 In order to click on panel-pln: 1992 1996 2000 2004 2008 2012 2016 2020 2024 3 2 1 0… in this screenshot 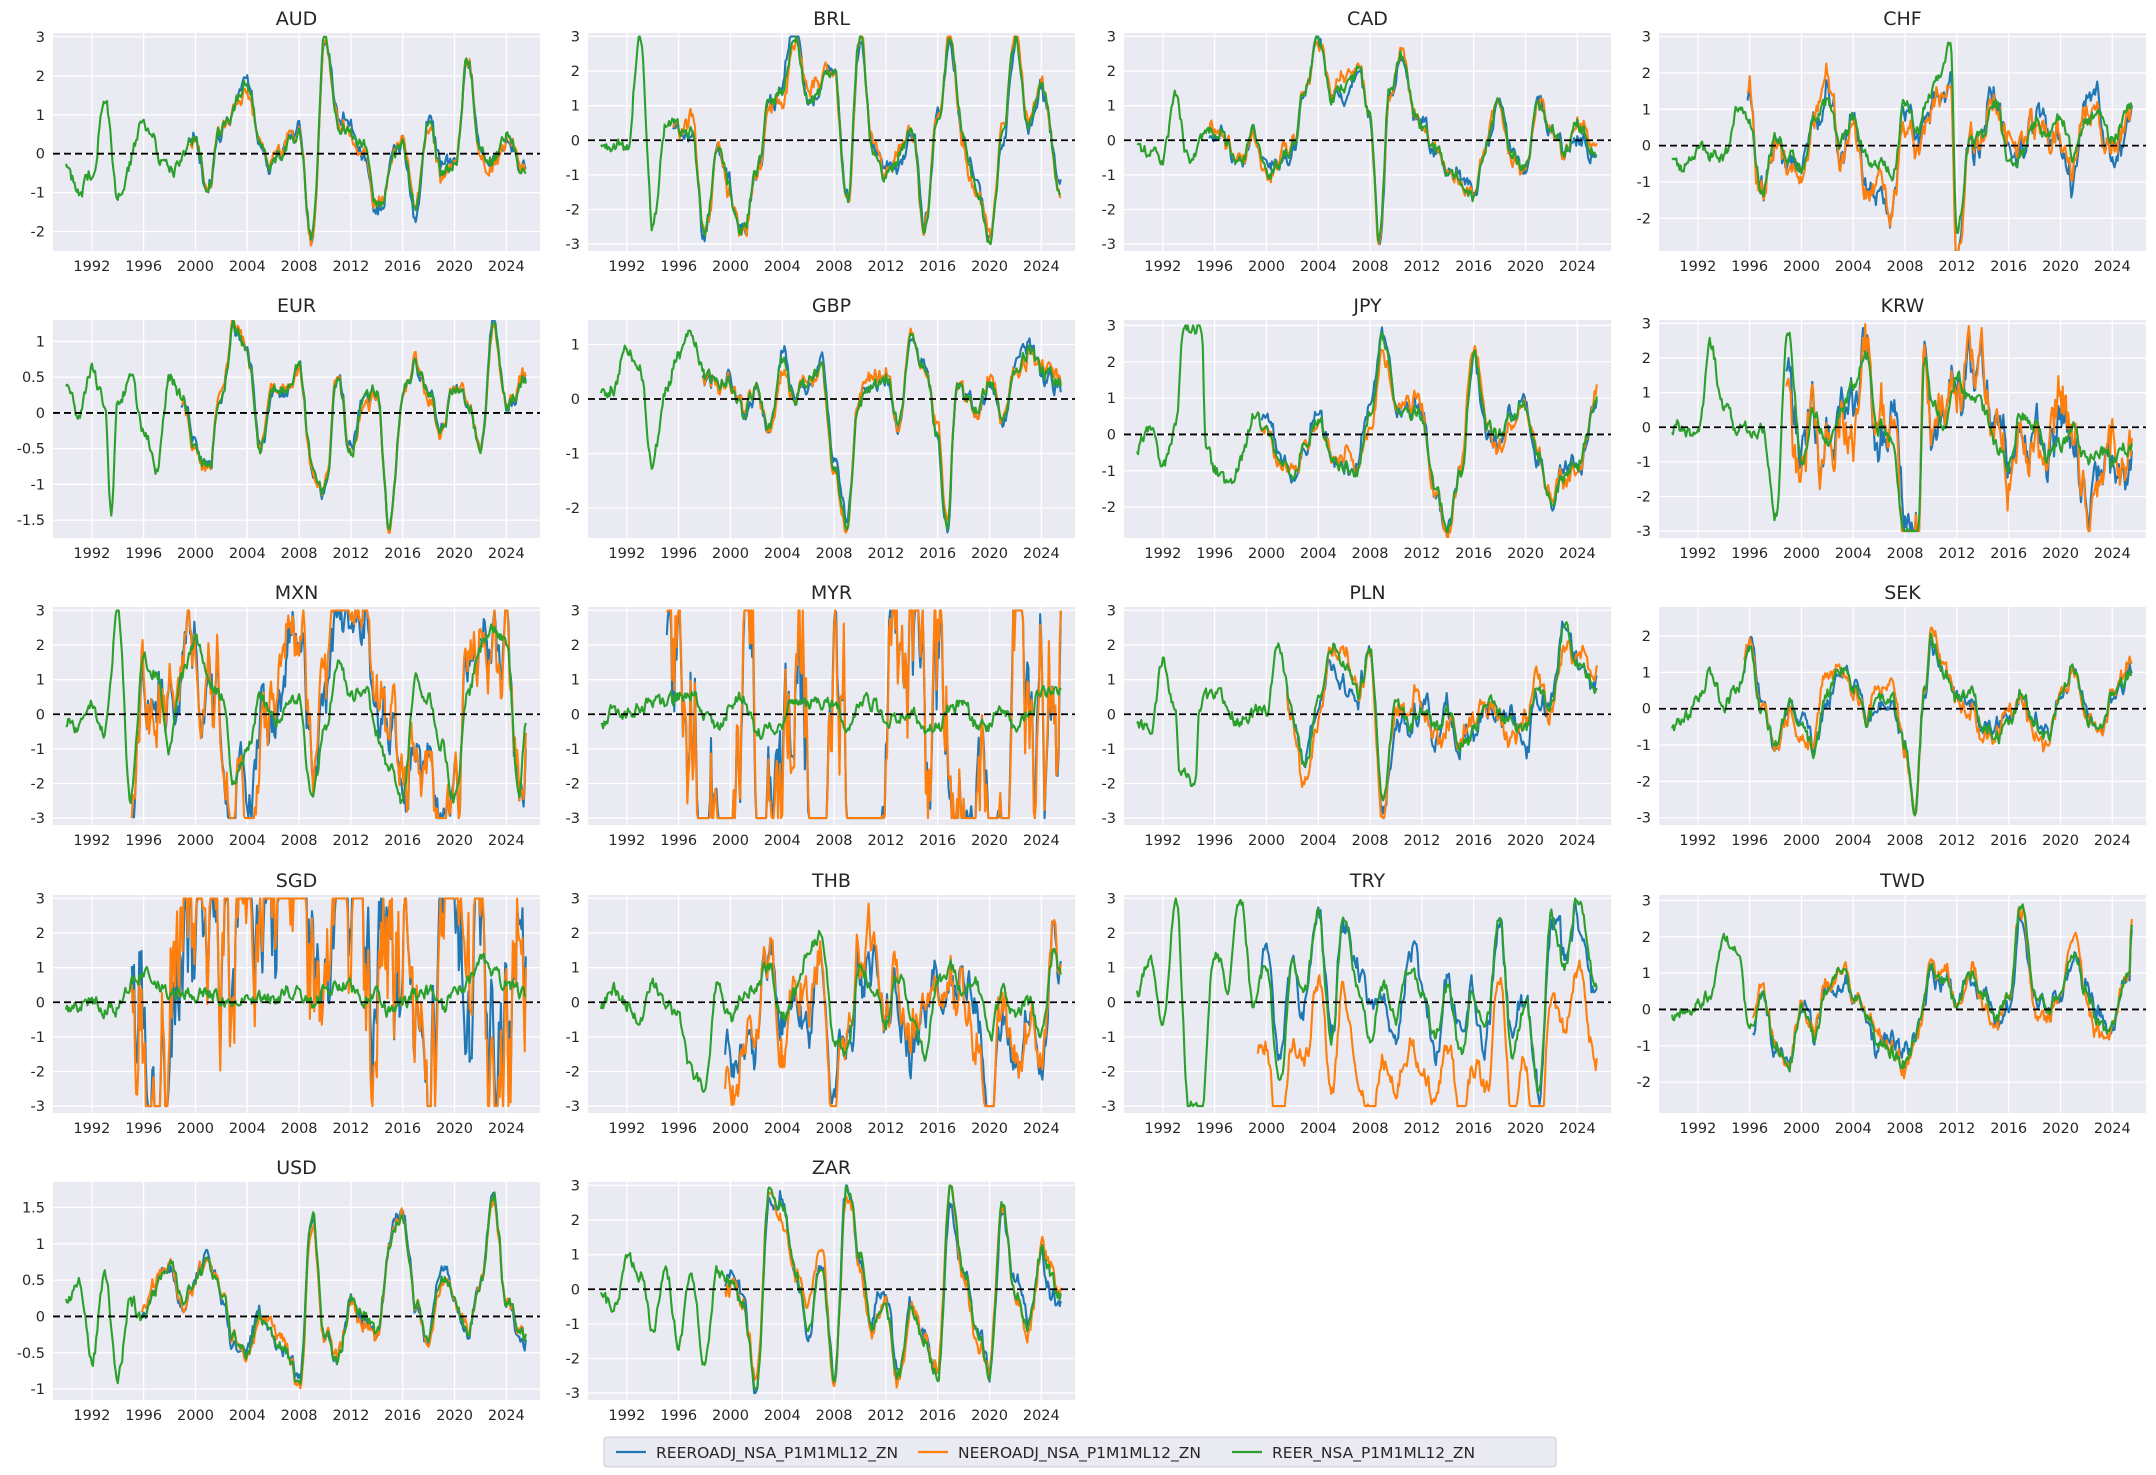, I will do `click(1356, 715)`.